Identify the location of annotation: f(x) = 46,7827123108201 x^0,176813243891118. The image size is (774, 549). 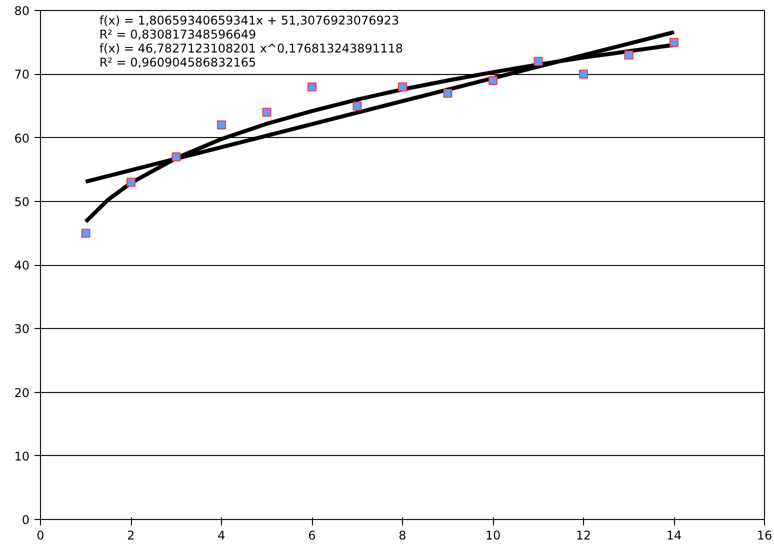
(251, 49).